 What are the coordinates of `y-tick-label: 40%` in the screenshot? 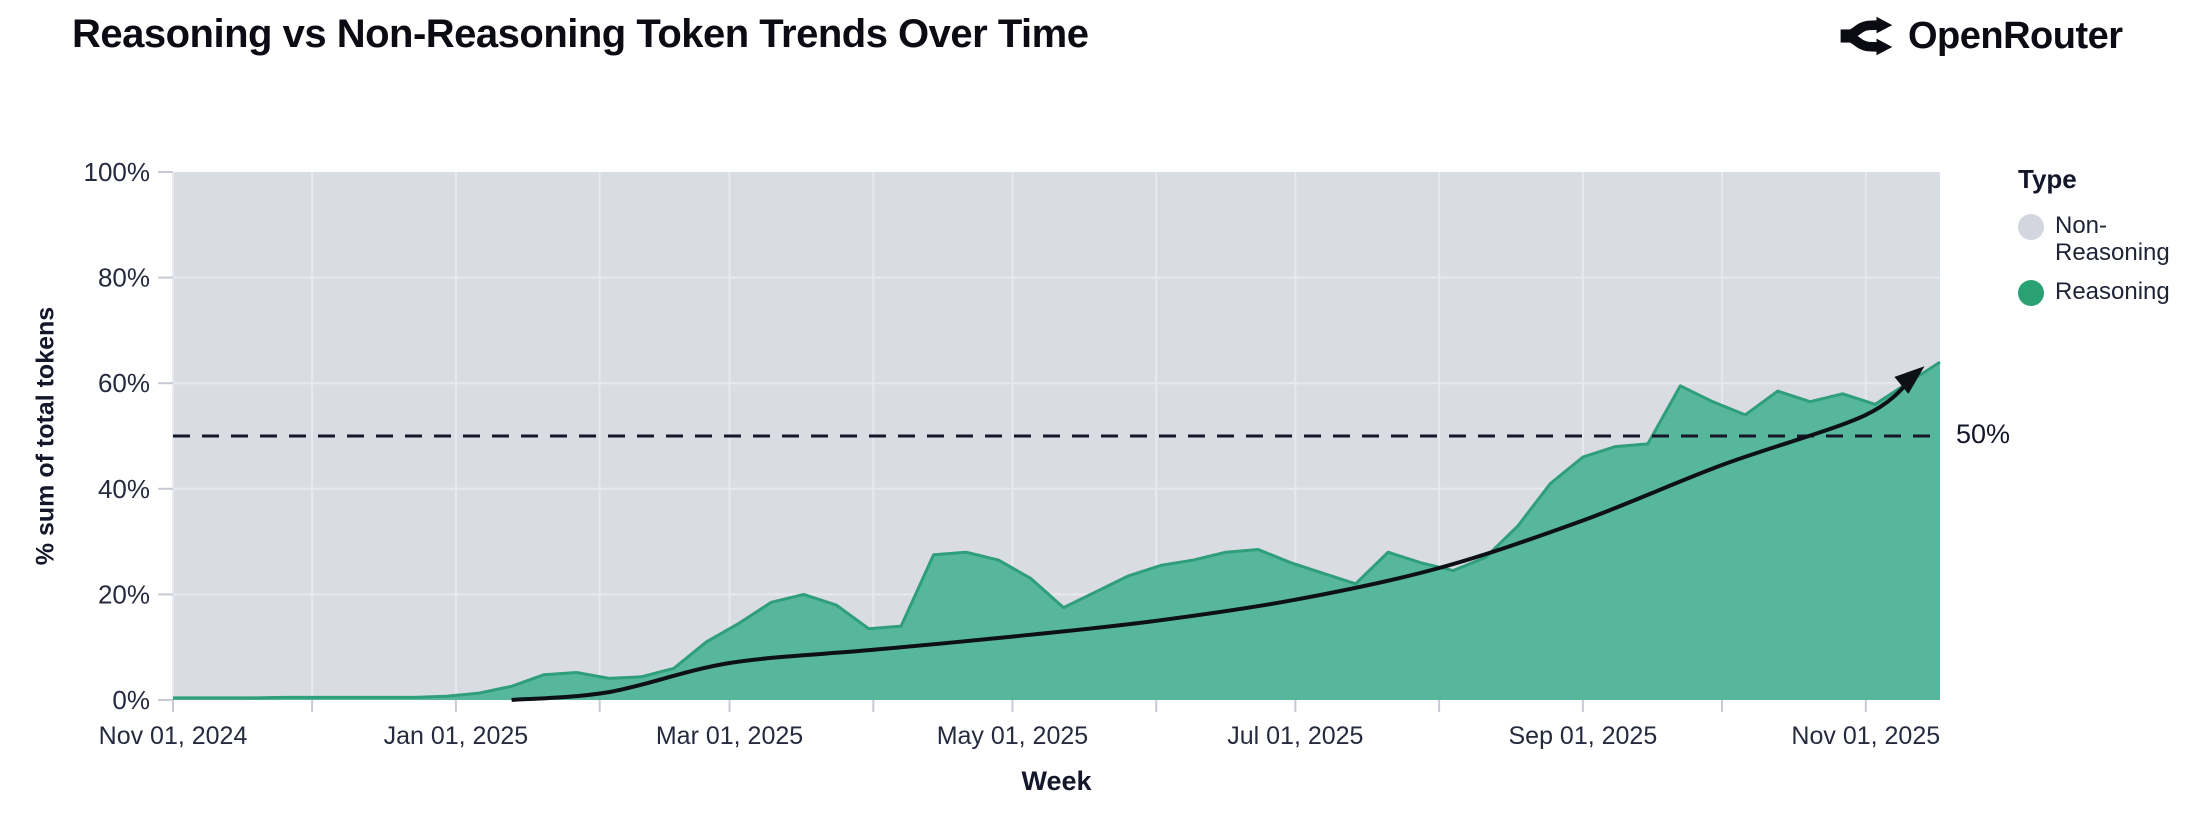 It's located at (124, 489).